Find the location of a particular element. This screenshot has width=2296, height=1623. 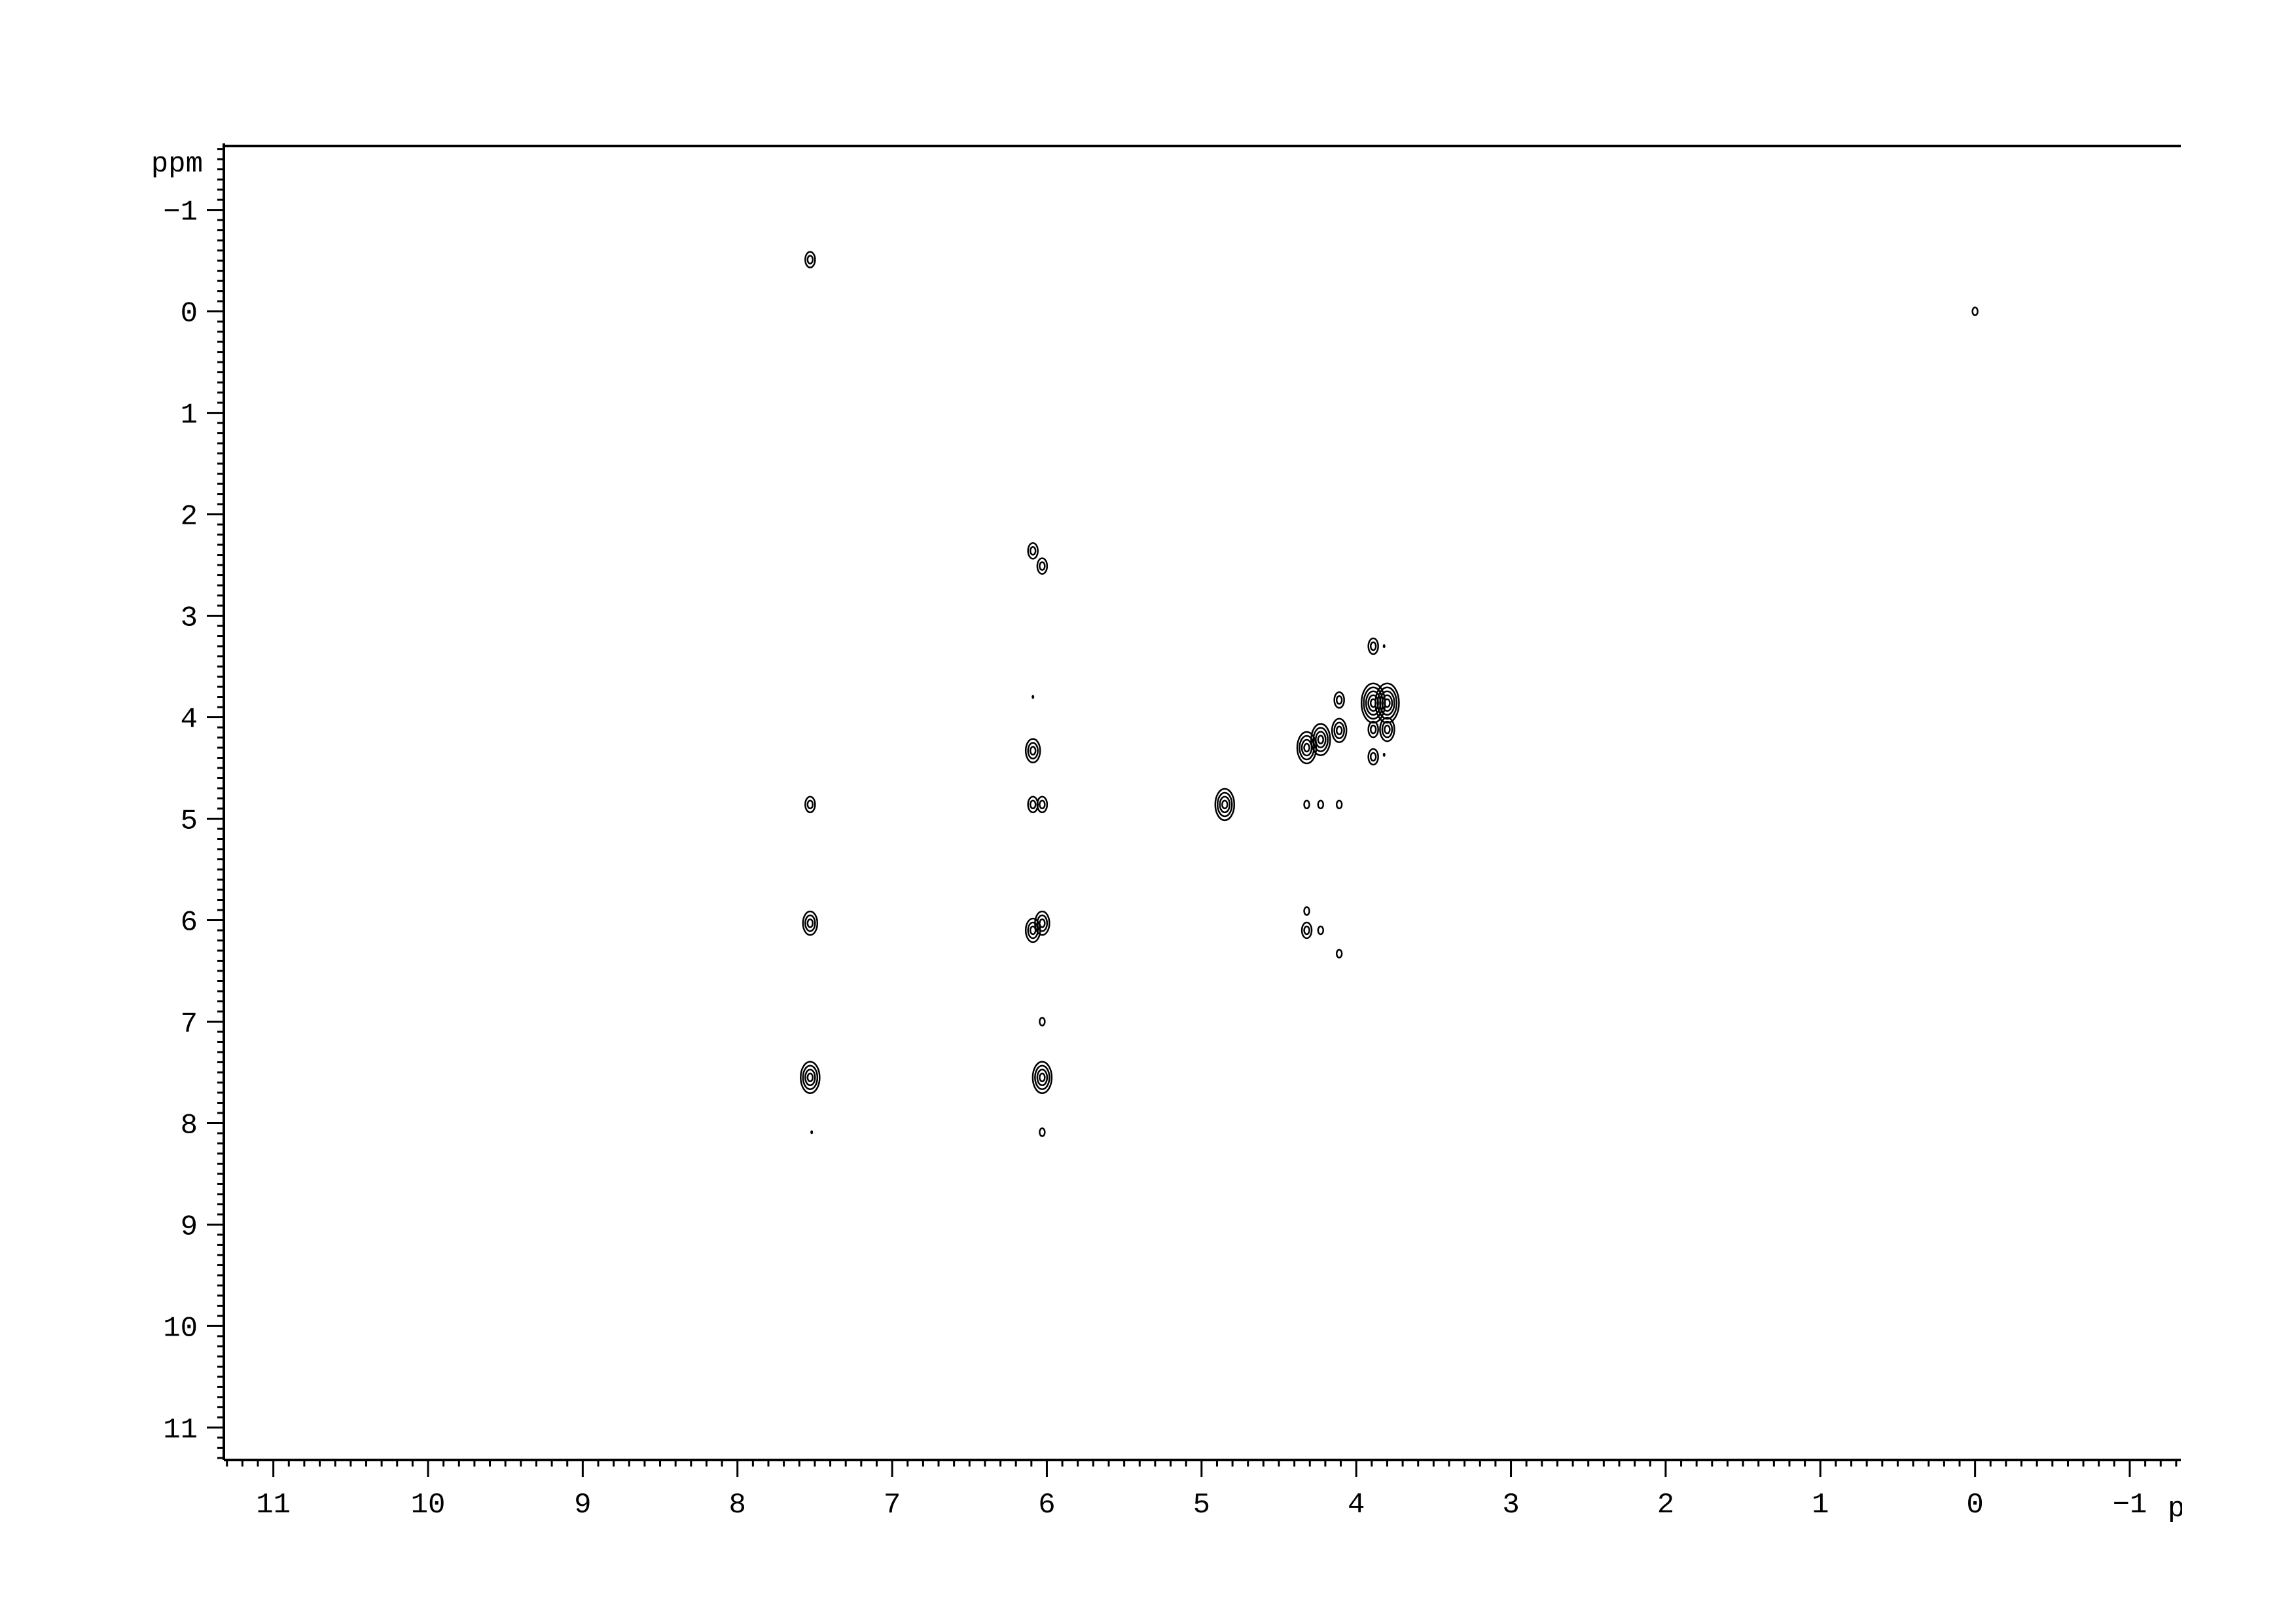

x-tick-label: 8 is located at coordinates (737, 1505).